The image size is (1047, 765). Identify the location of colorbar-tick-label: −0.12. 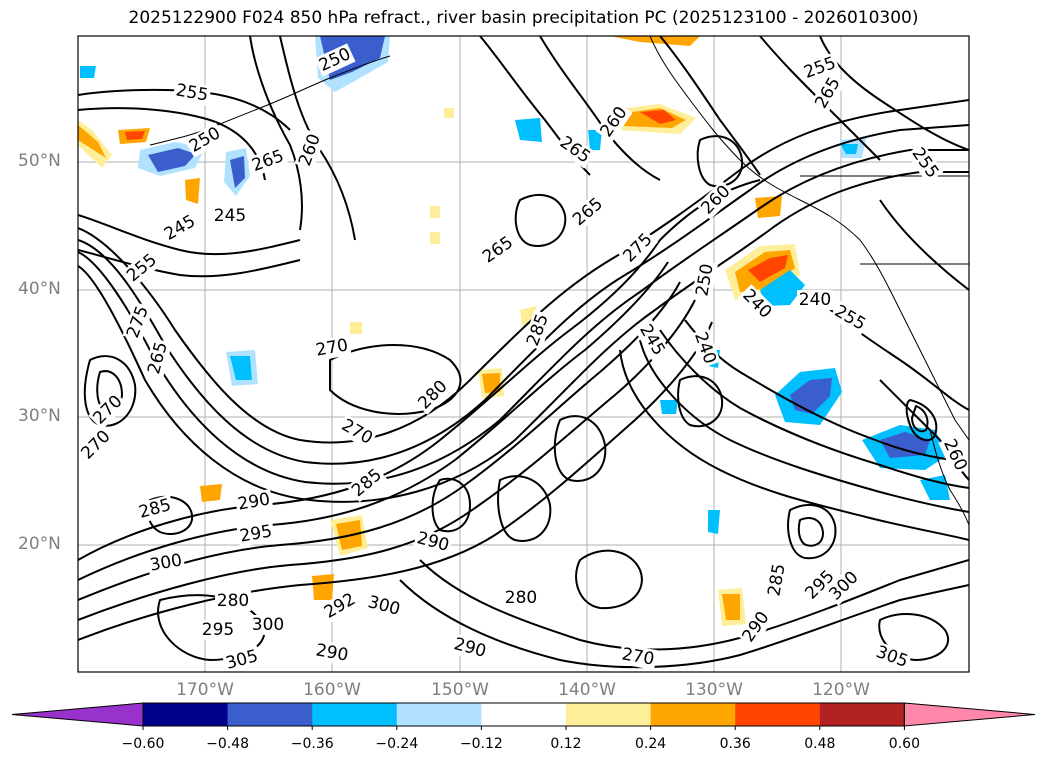
(481, 744).